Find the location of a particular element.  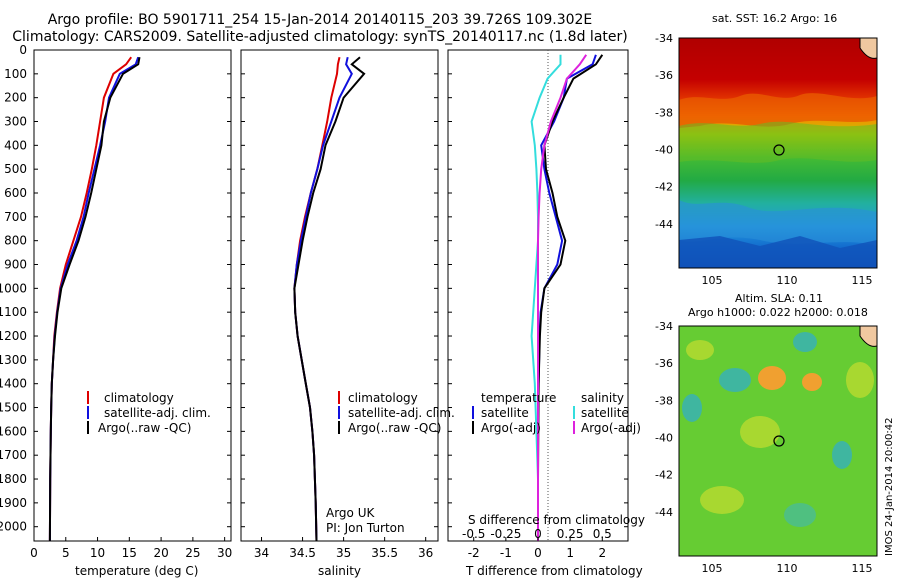

legend-label-argo: Argo(..raw -QC) is located at coordinates (394, 428).